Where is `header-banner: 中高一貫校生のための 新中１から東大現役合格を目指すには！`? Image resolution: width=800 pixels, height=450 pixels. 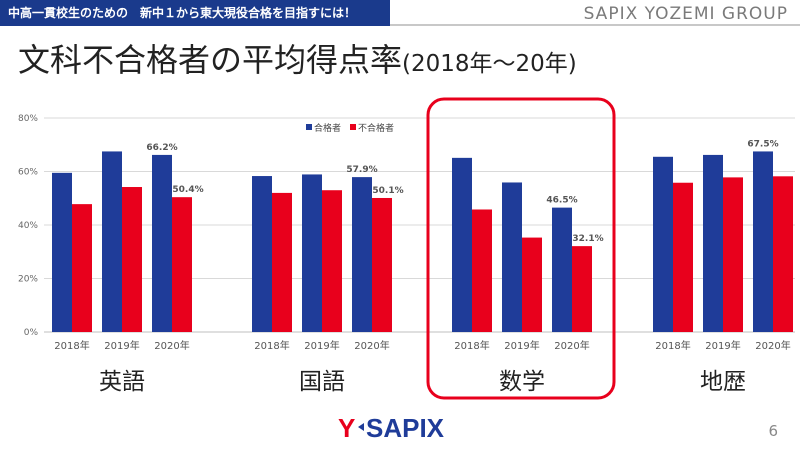 header-banner: 中高一貫校生のための 新中１から東大現役合格を目指すには！ is located at coordinates (195, 13).